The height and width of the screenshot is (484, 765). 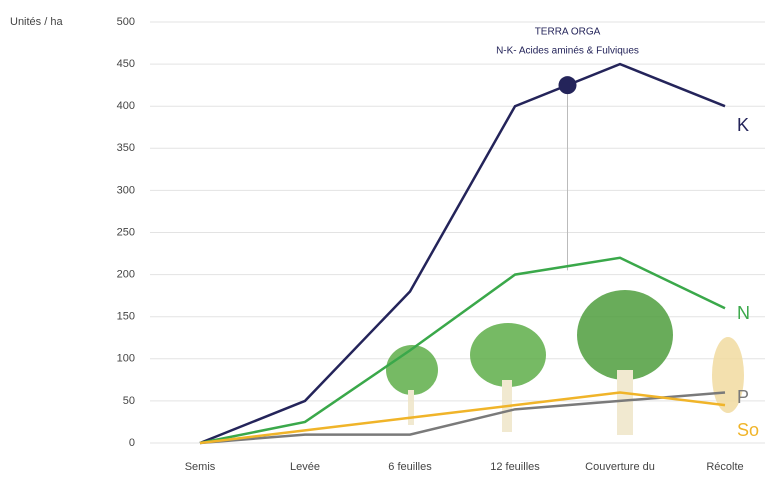 I want to click on x-tick-label: 6 feuilles, so click(x=410, y=467).